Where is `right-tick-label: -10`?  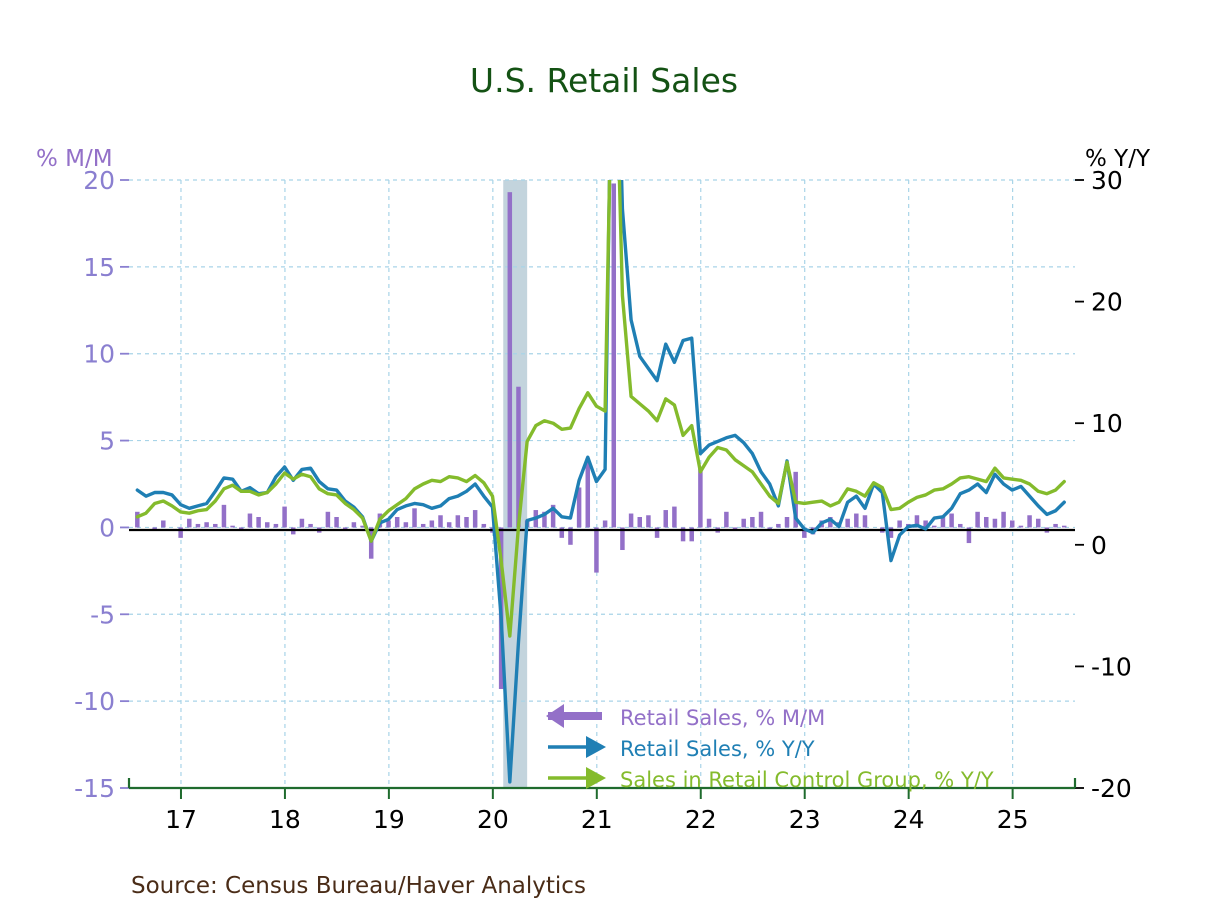 right-tick-label: -10 is located at coordinates (1111, 666).